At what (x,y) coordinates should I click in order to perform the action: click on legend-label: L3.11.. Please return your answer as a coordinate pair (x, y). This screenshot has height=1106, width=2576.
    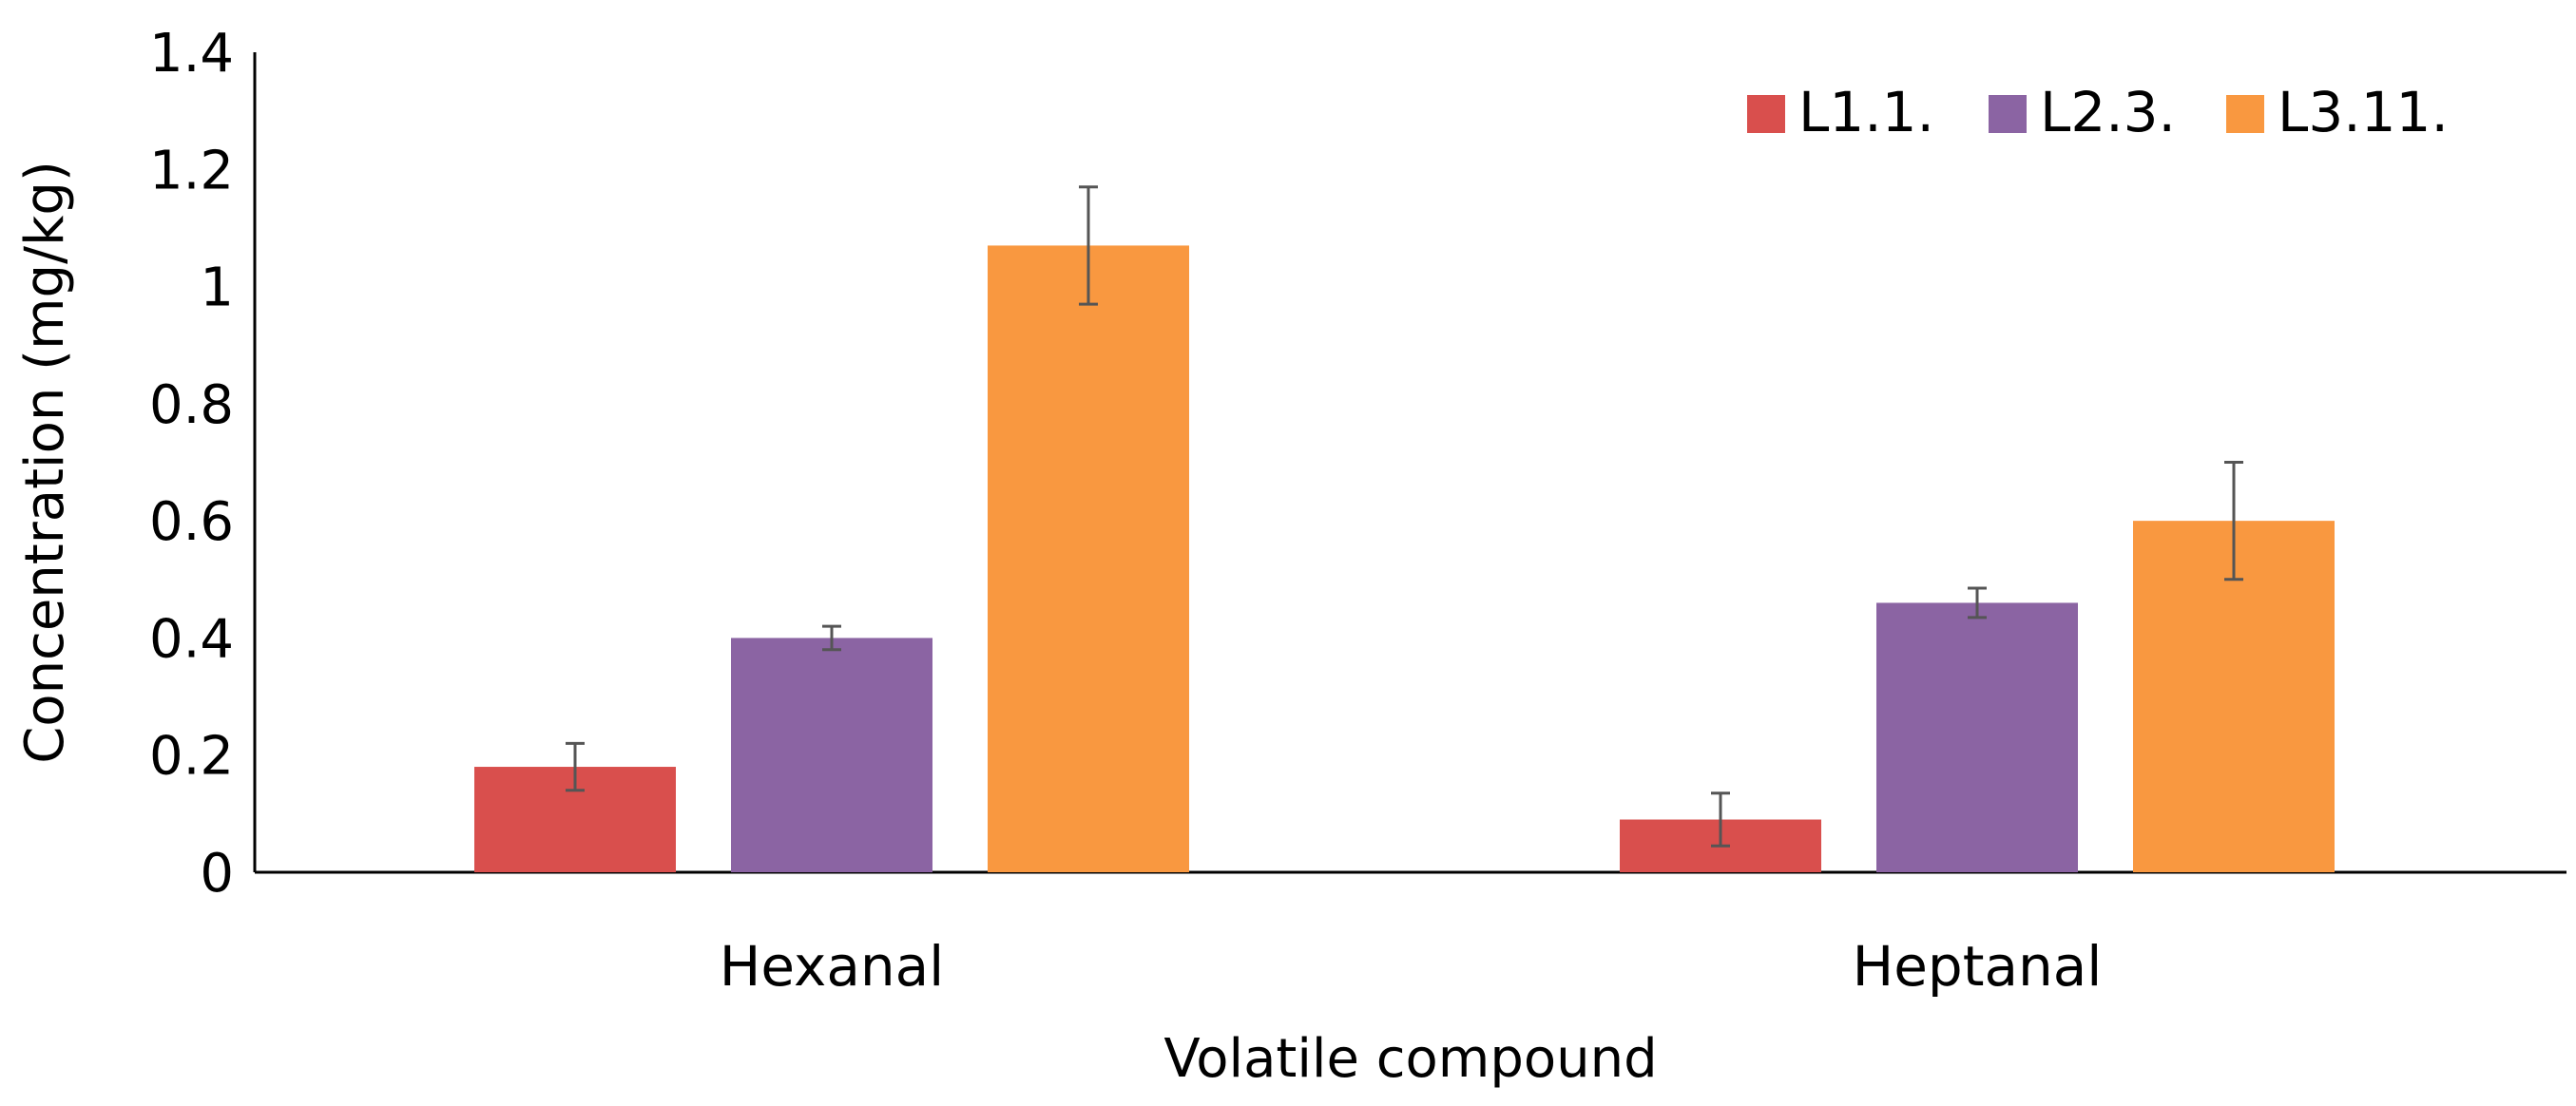
    Looking at the image, I should click on (2363, 112).